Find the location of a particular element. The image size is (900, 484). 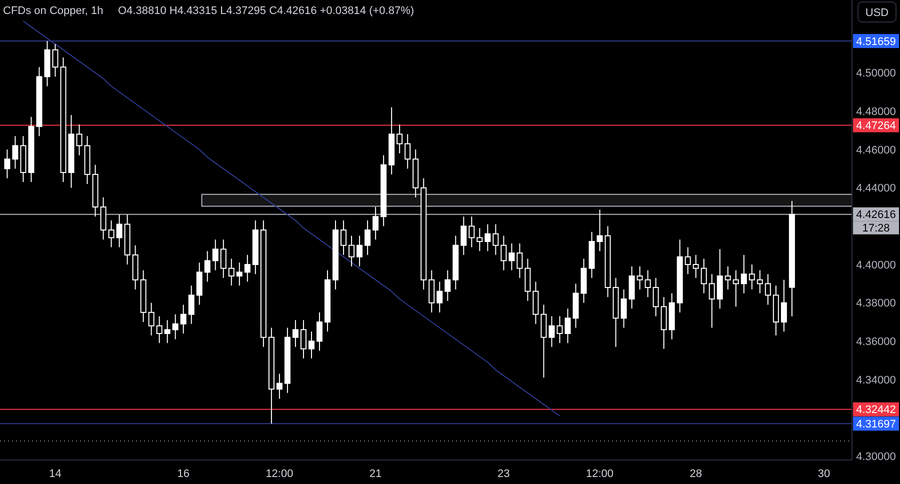

text: 17:28 is located at coordinates (876, 228).